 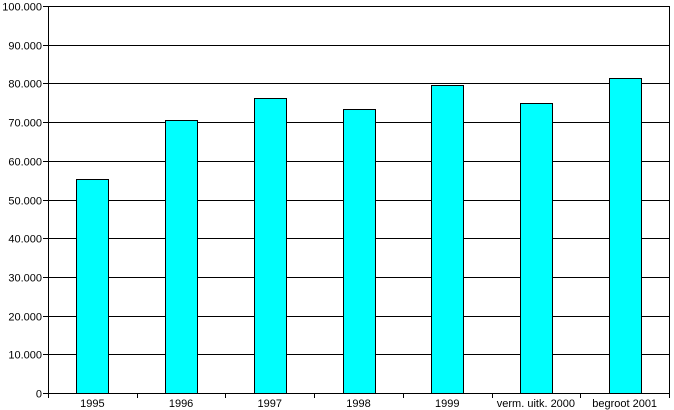 What do you see at coordinates (181, 404) in the screenshot?
I see `x-tick-label: 1996` at bounding box center [181, 404].